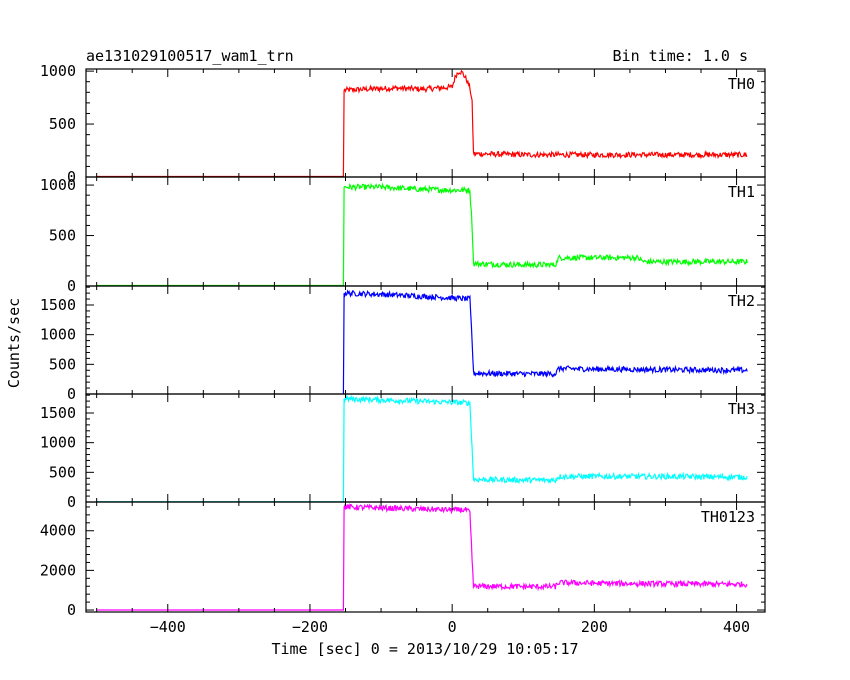 The image size is (850, 680). I want to click on series-line-th0123, so click(422, 556).